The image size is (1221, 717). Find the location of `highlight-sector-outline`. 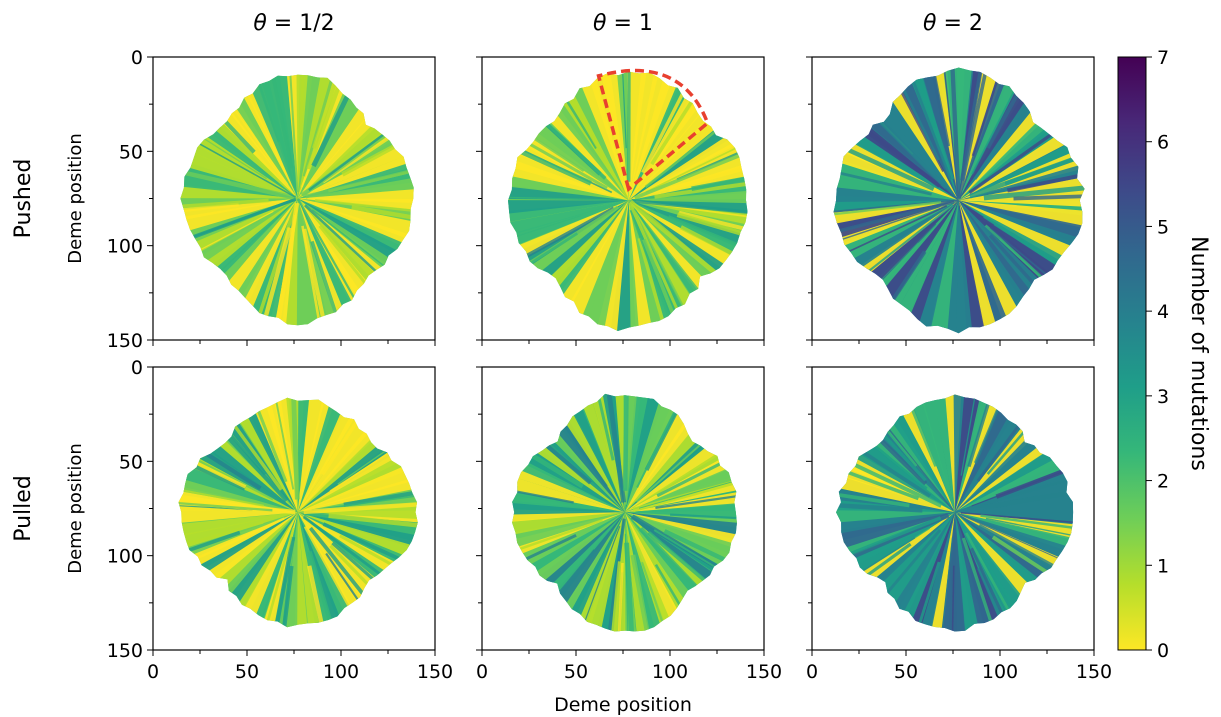

highlight-sector-outline is located at coordinates (653, 130).